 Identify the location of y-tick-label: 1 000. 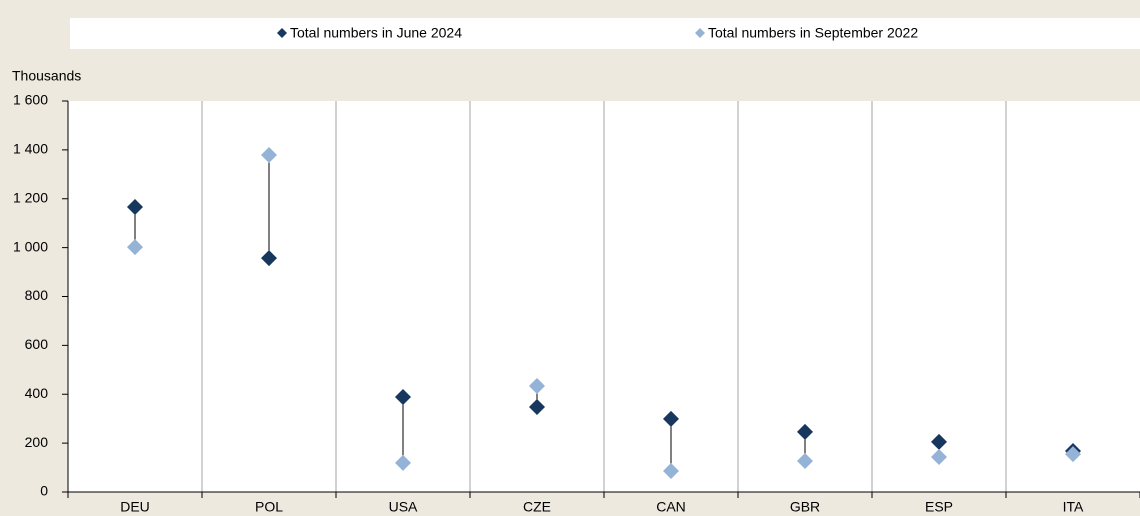
(30, 246).